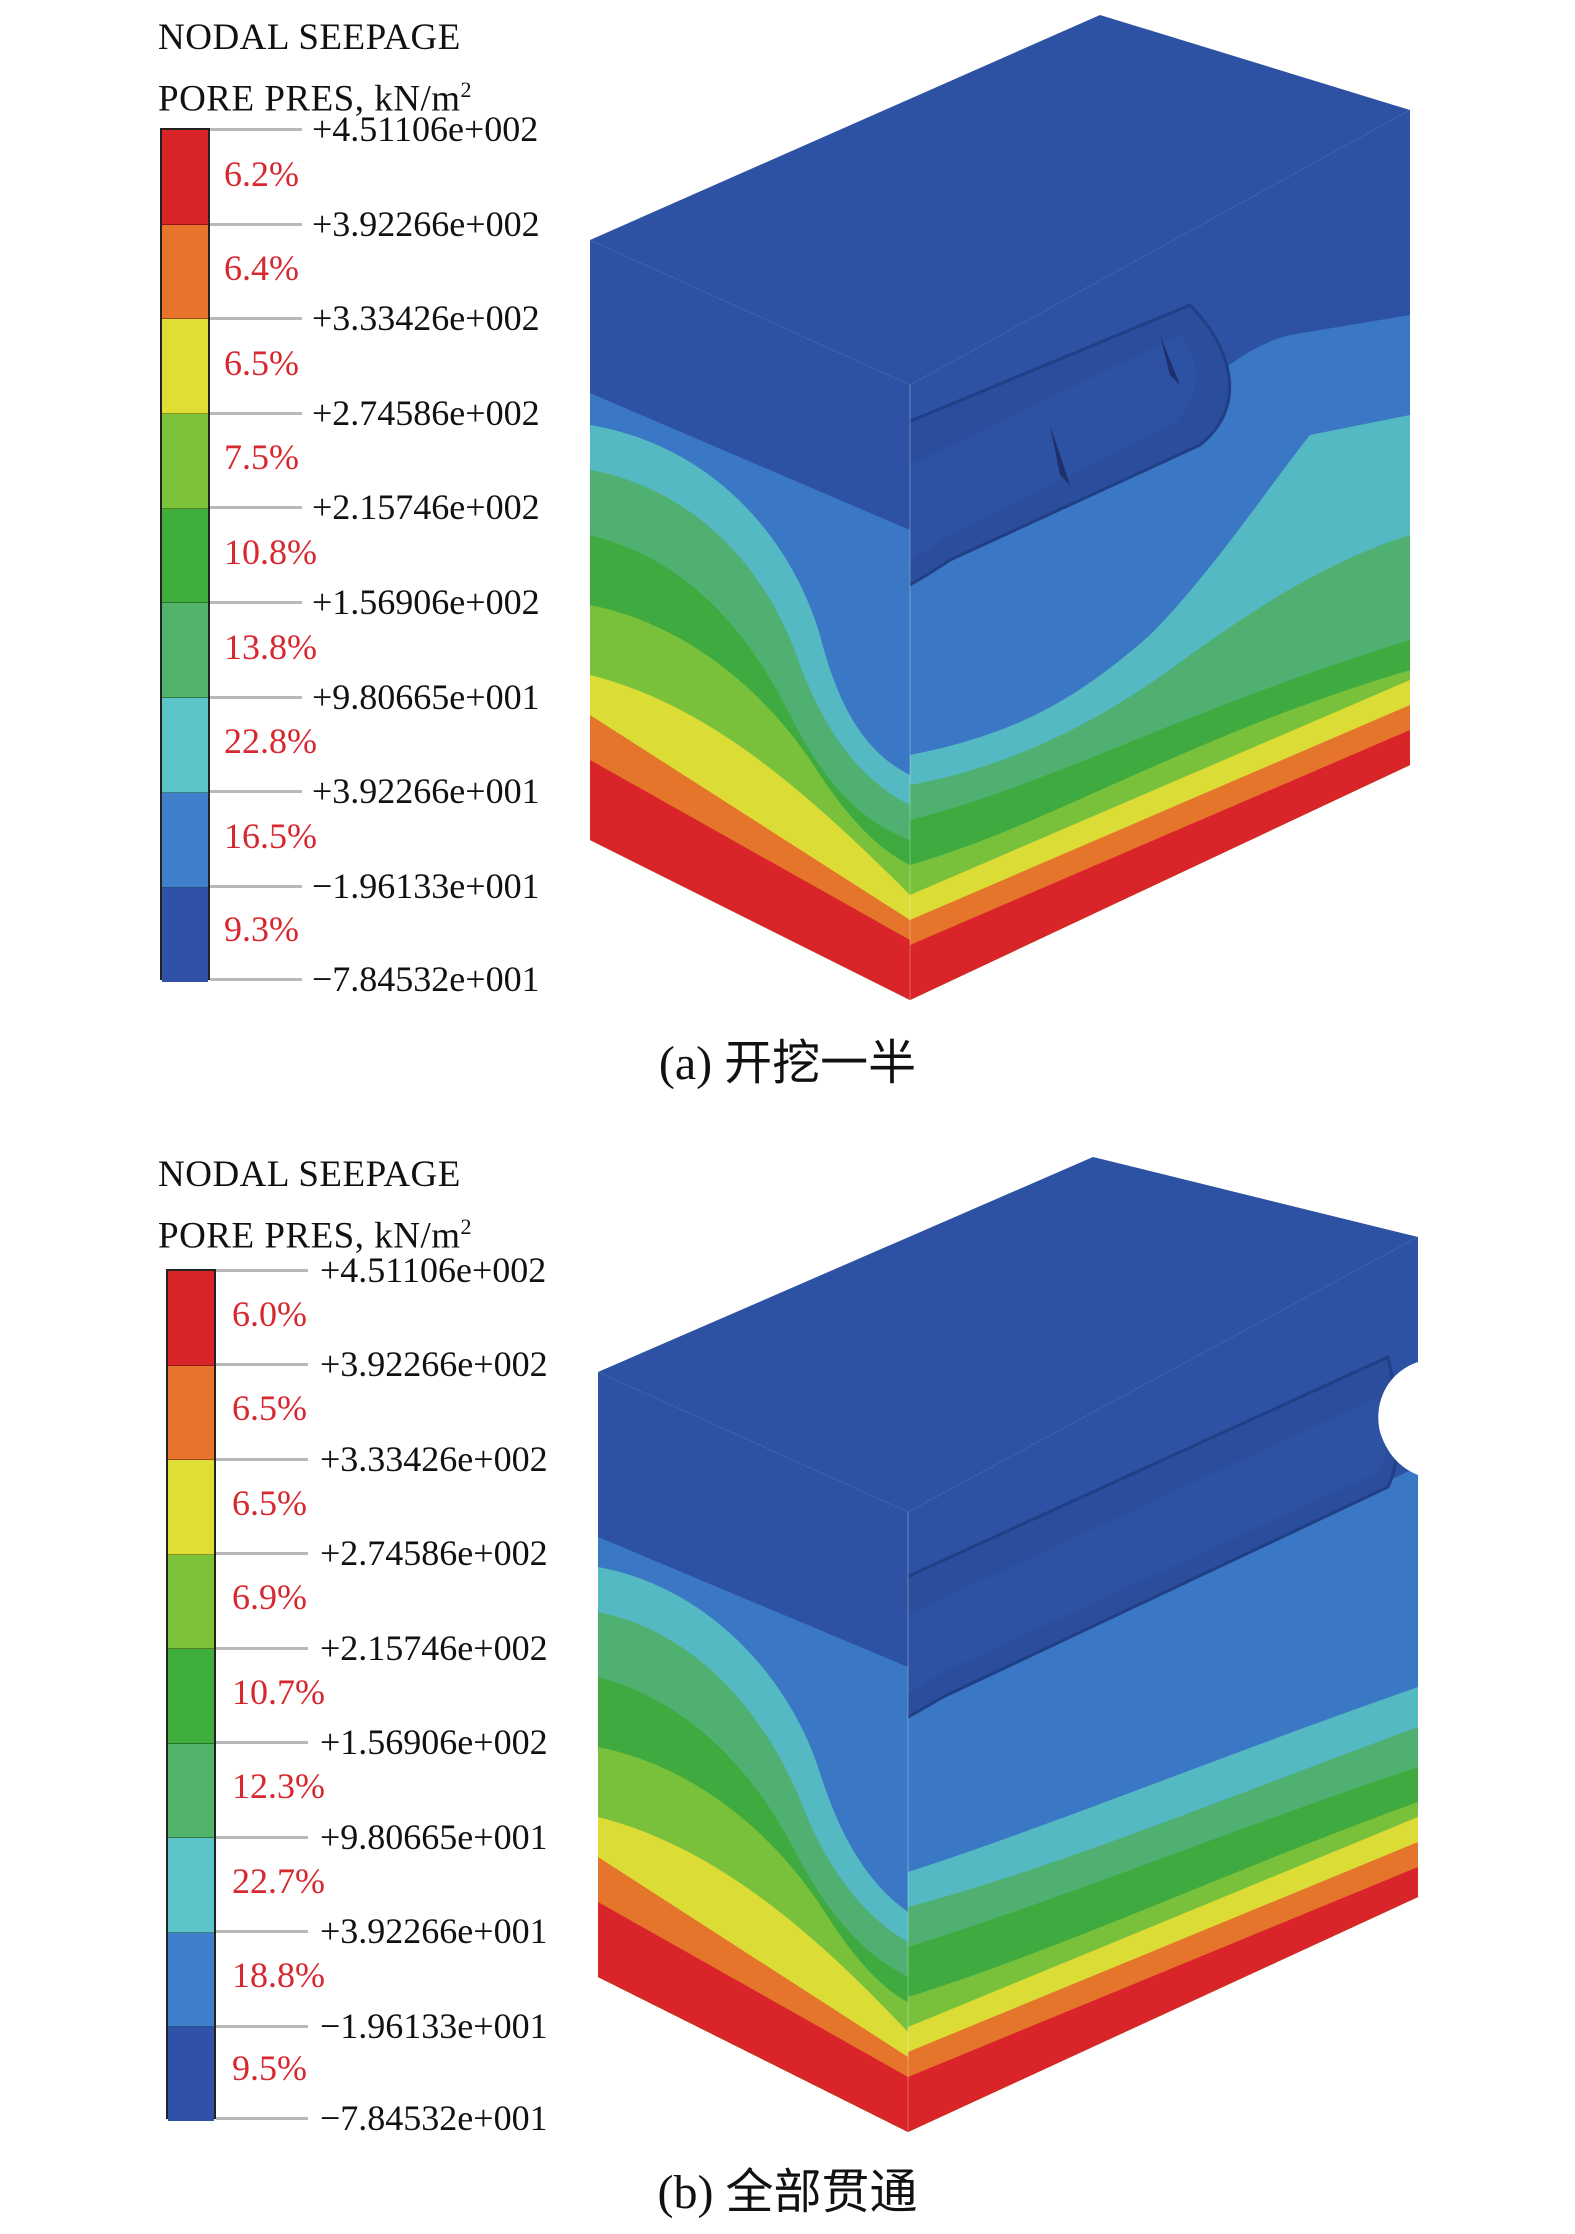  I want to click on legend-percent: 16.5%, so click(270, 836).